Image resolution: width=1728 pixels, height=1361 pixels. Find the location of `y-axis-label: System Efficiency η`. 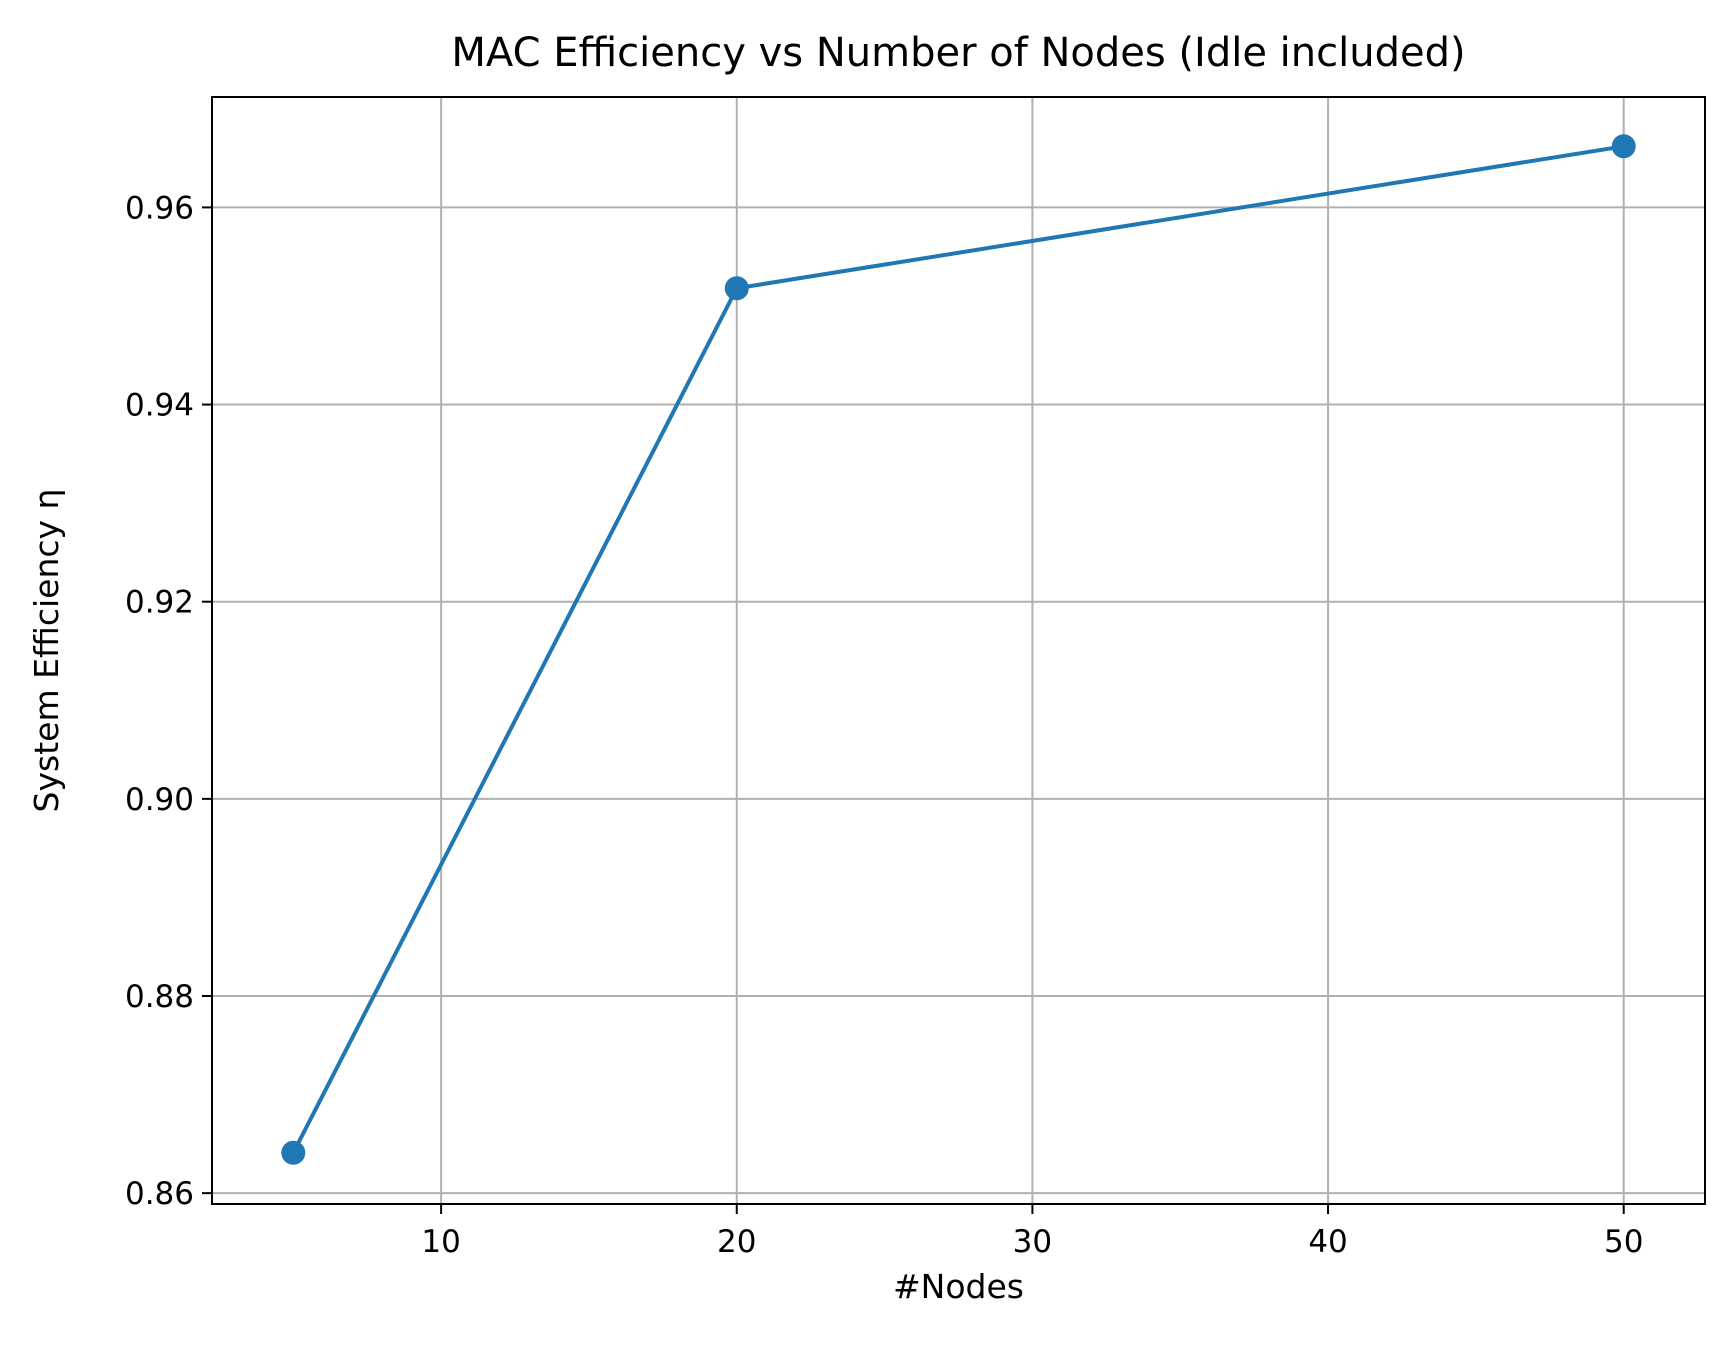

y-axis-label: System Efficiency η is located at coordinates (46, 651).